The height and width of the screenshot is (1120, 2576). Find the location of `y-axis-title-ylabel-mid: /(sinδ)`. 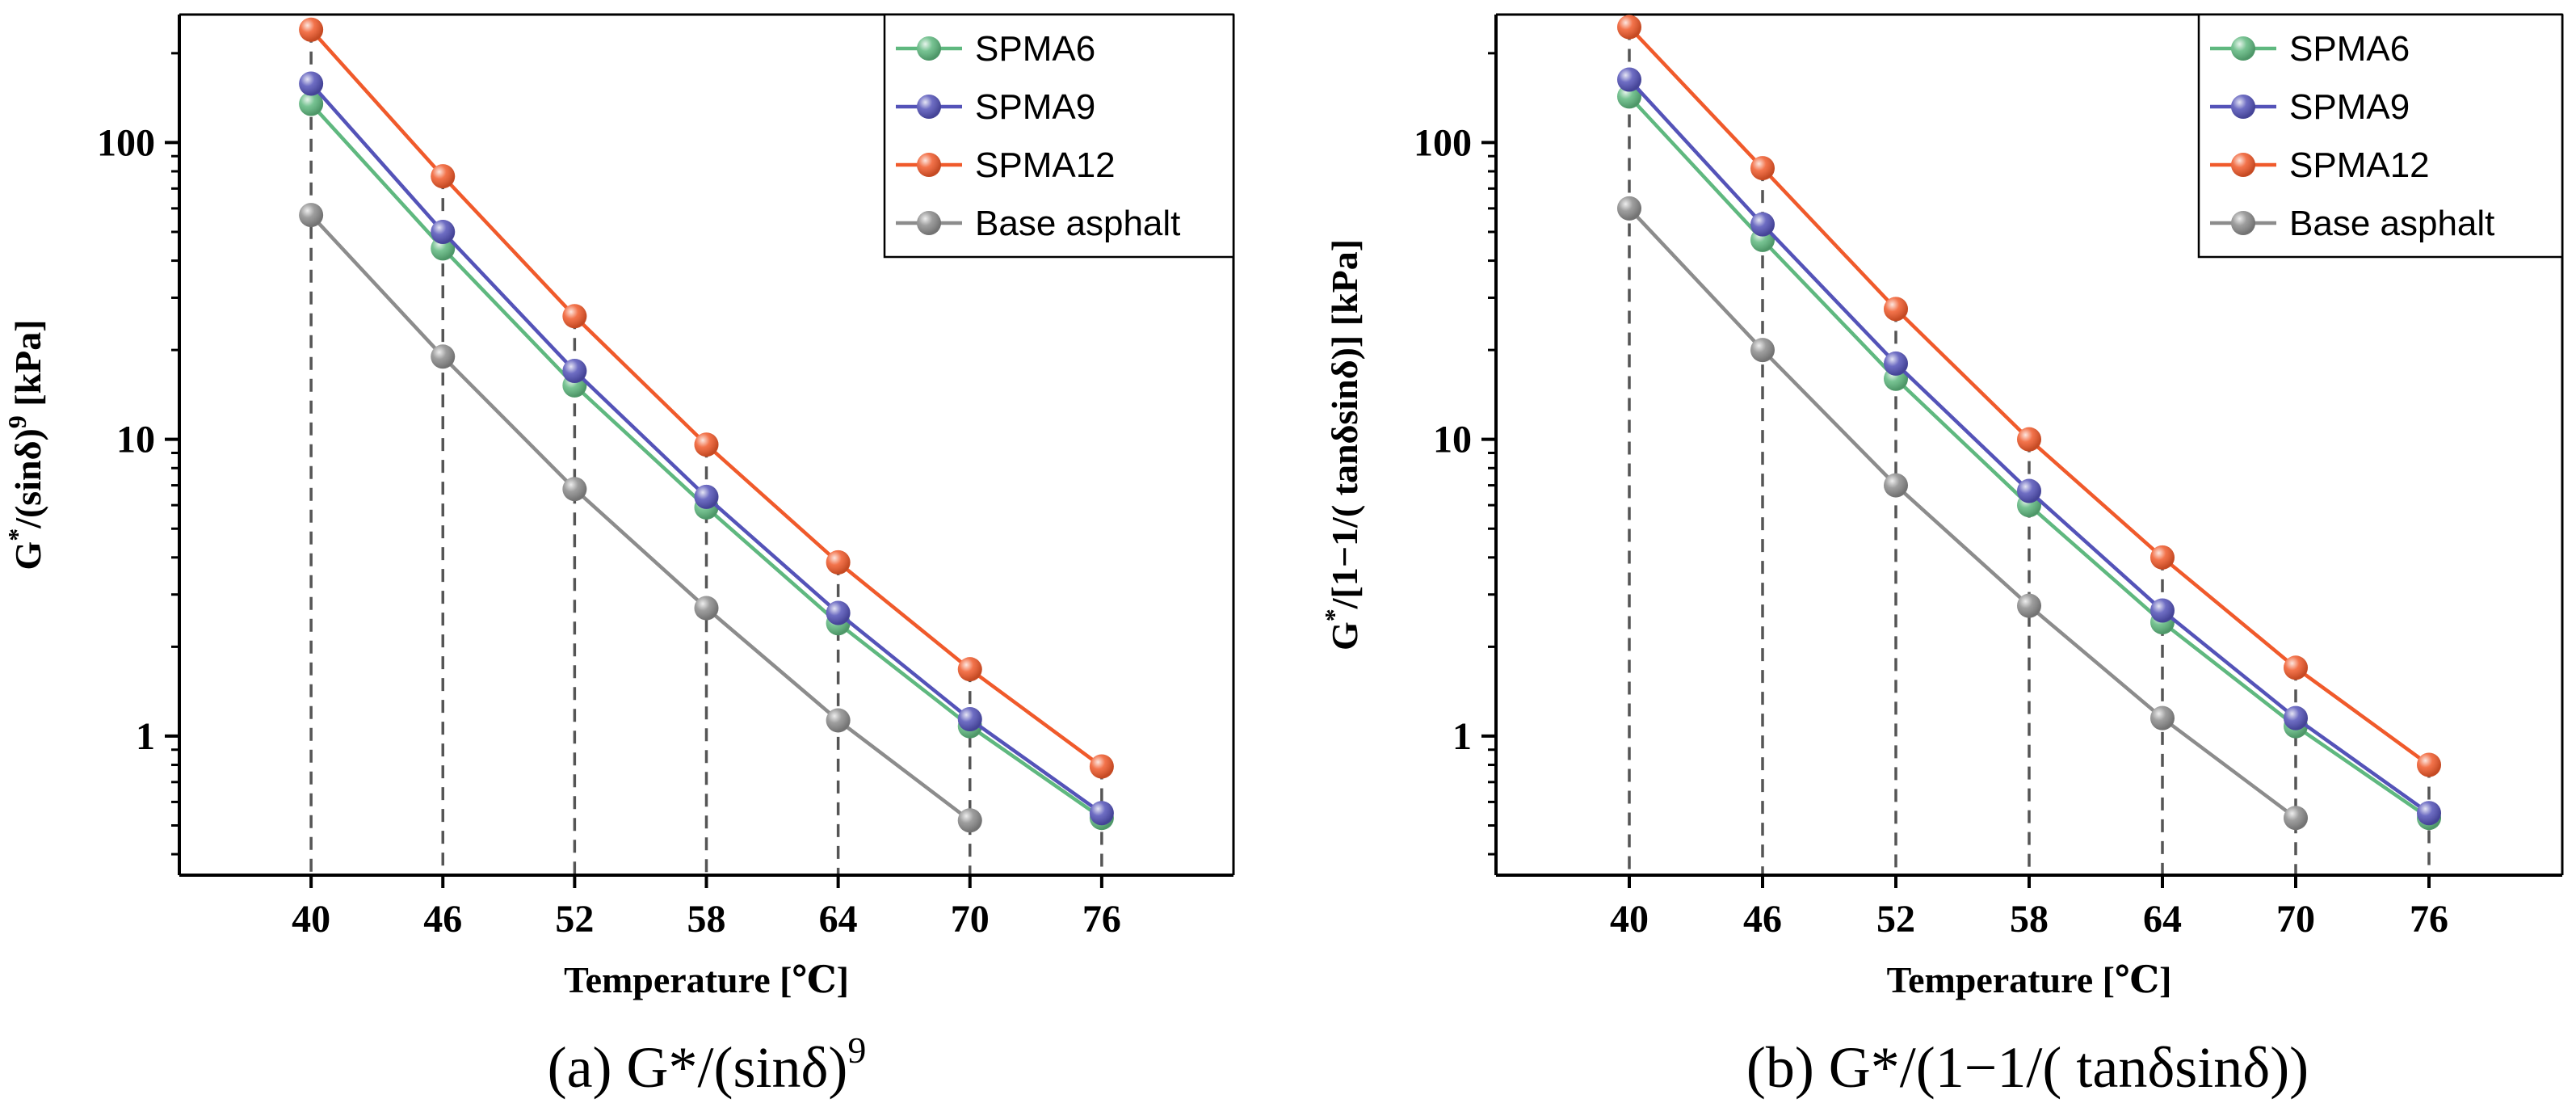

y-axis-title-ylabel-mid: /(sinδ) is located at coordinates (27, 479).